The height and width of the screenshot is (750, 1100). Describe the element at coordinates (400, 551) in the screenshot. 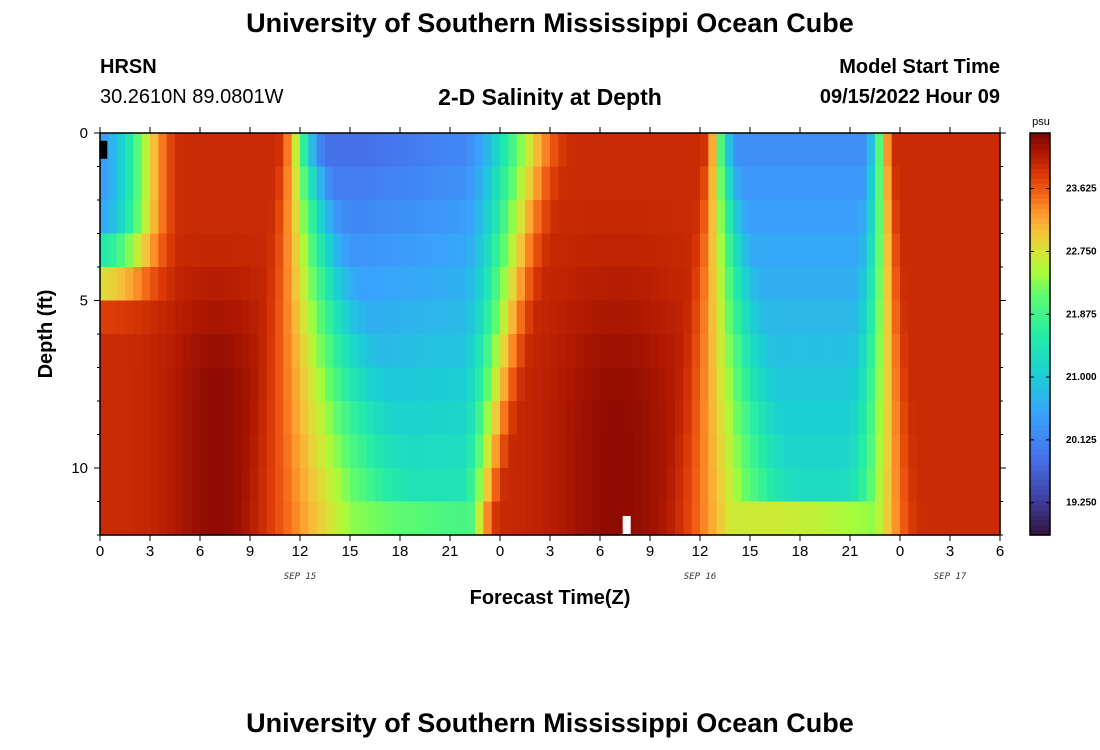

I see `x-tick-label: 18` at that location.